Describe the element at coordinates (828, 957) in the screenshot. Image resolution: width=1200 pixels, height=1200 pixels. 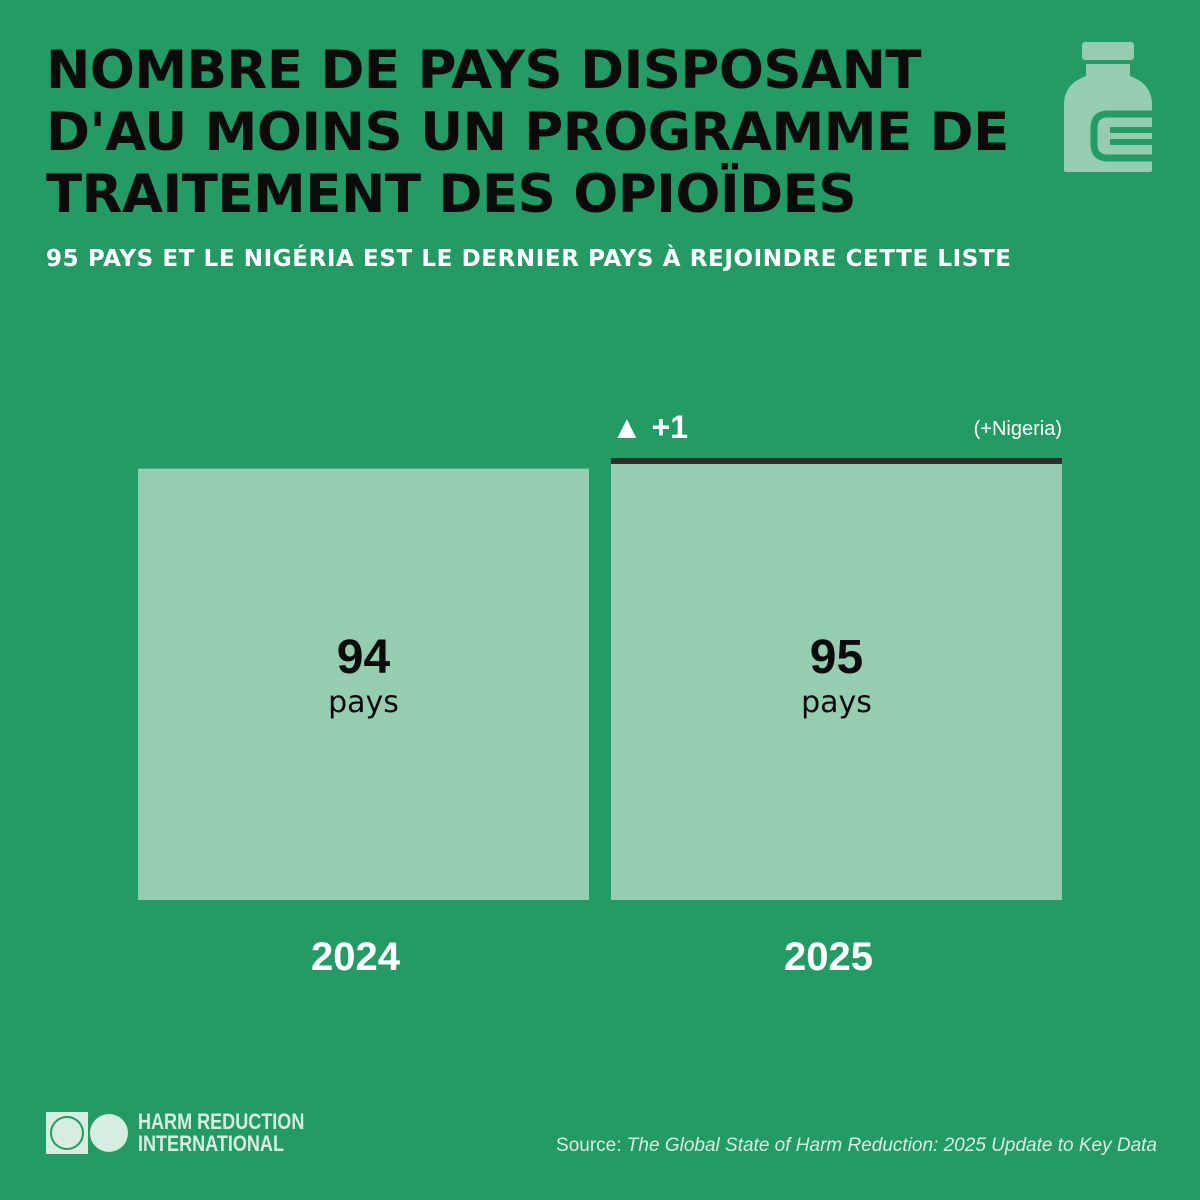
I see `x-tick-label: 2025` at that location.